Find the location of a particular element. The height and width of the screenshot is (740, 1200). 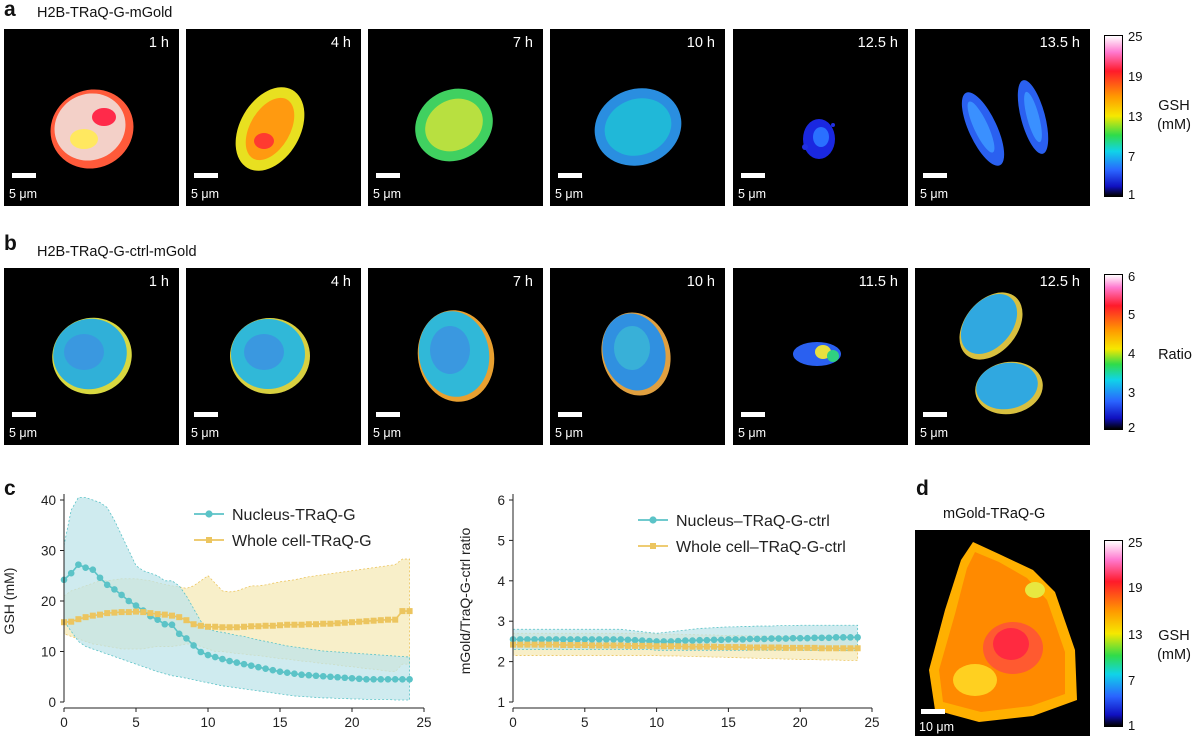

time-label: 13.5 h is located at coordinates (1059, 43).